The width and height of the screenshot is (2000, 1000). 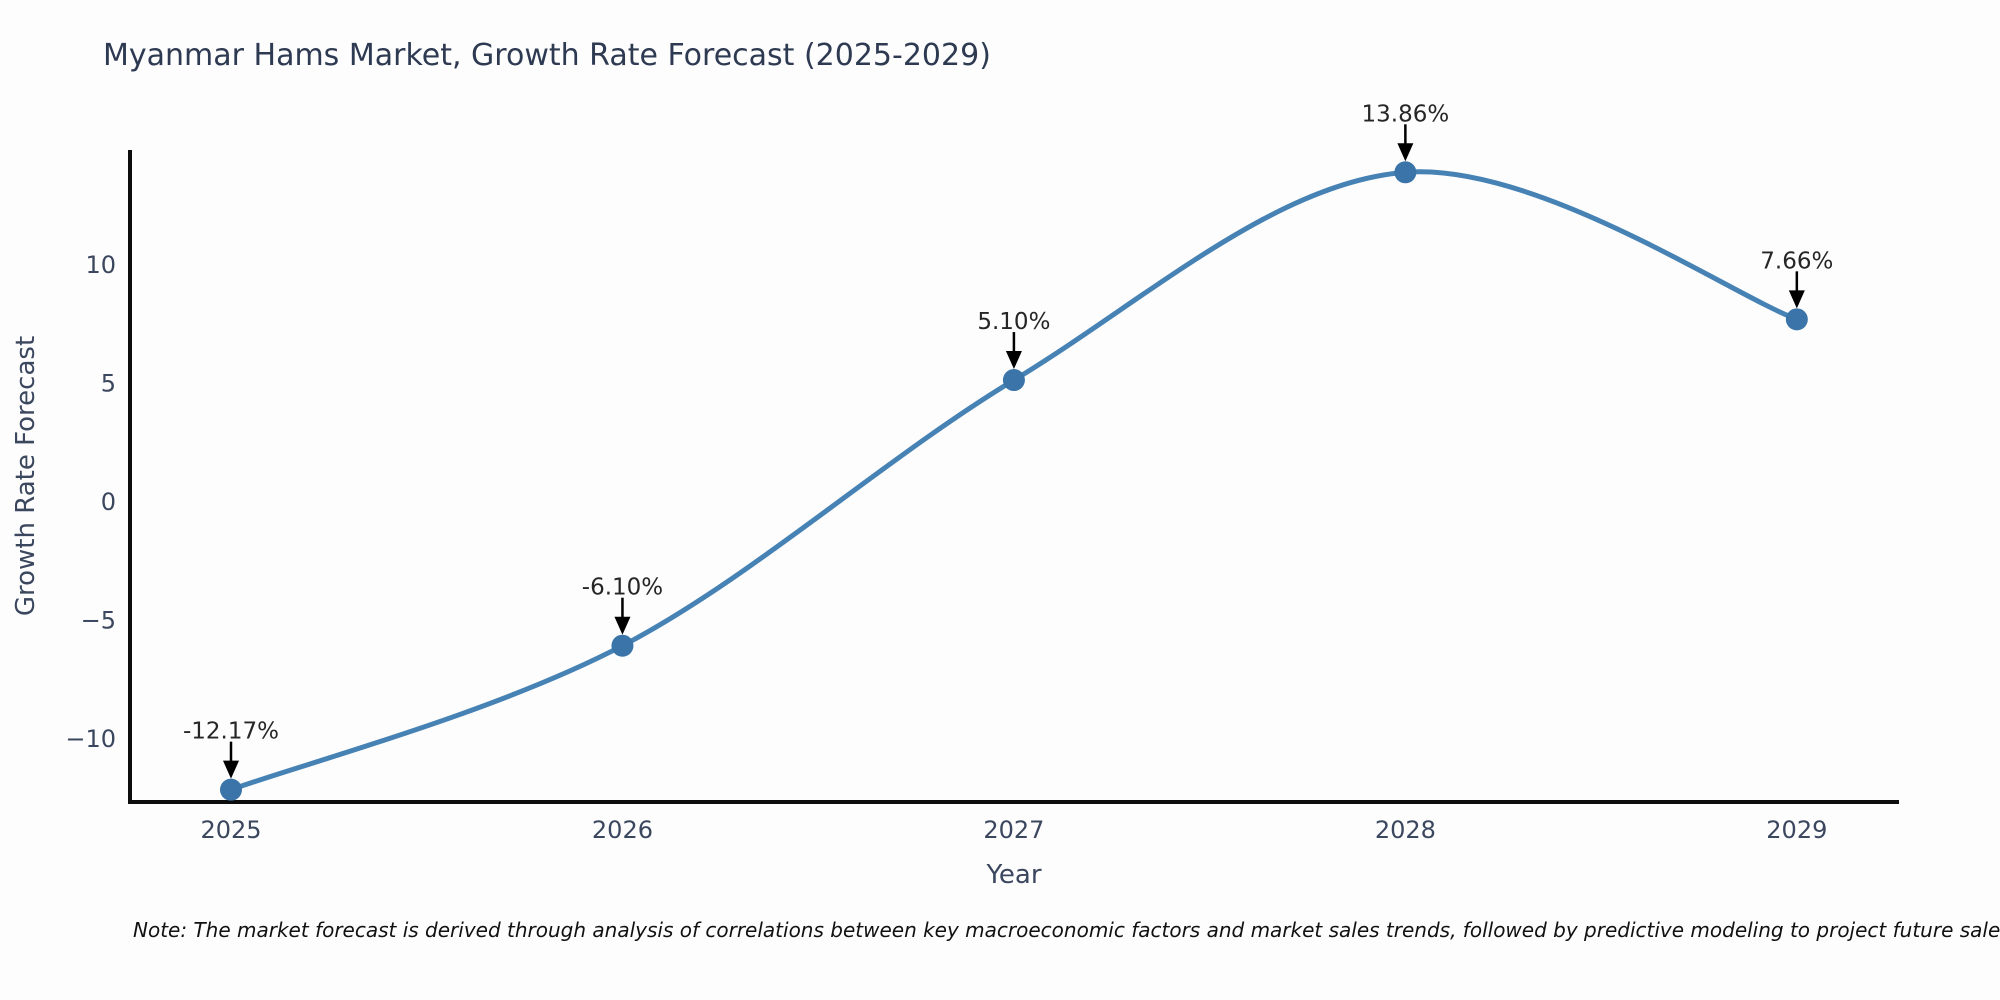 What do you see at coordinates (1796, 830) in the screenshot?
I see `x-tick-label: 2029` at bounding box center [1796, 830].